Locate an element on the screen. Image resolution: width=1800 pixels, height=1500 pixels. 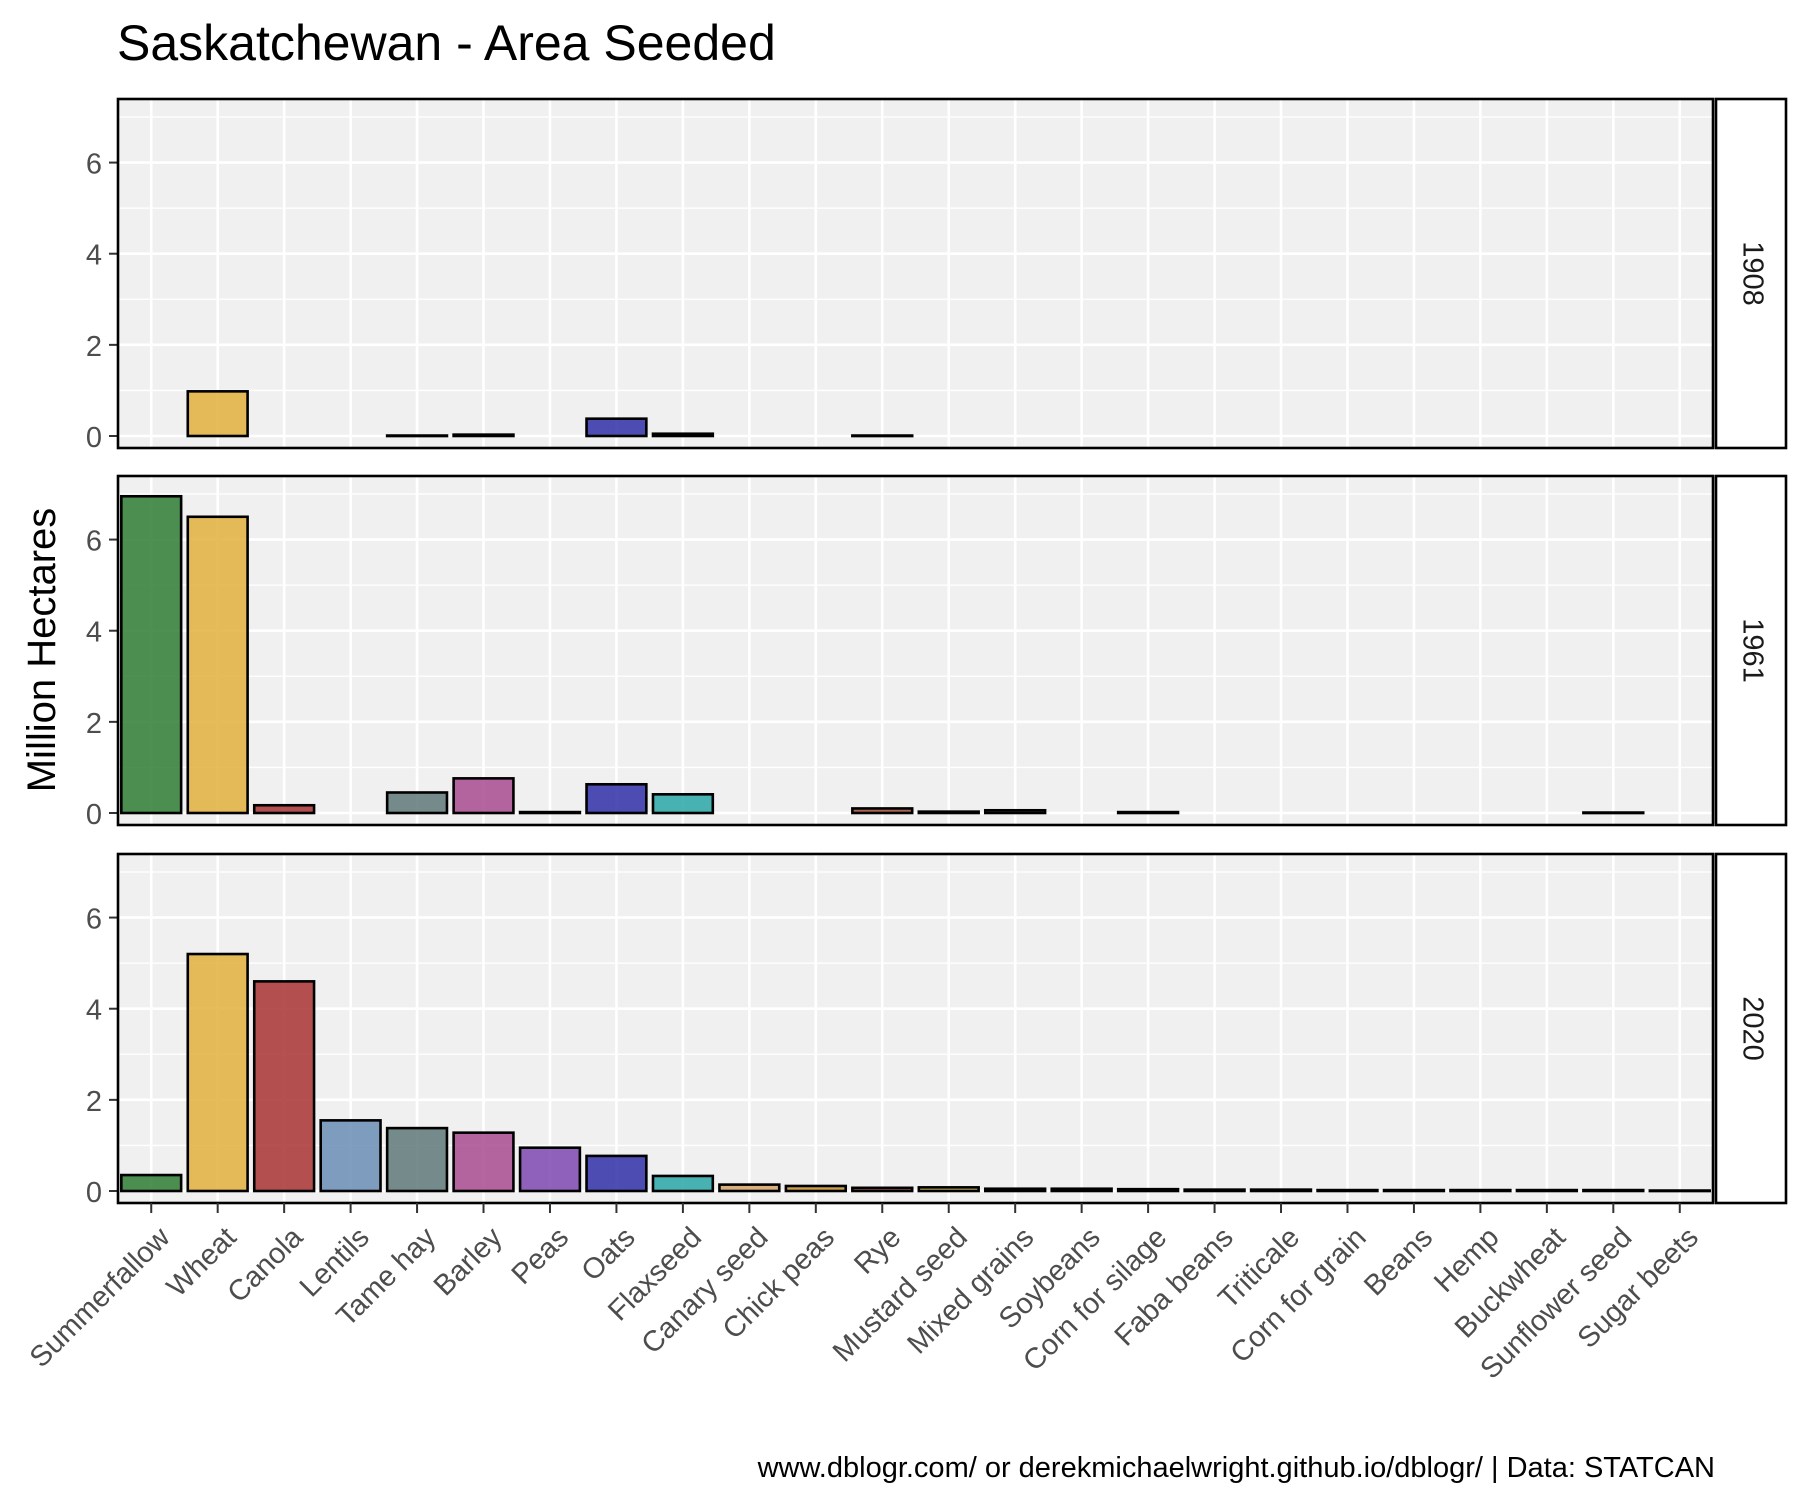
x-tick-label: Beans is located at coordinates (1398, 1261).